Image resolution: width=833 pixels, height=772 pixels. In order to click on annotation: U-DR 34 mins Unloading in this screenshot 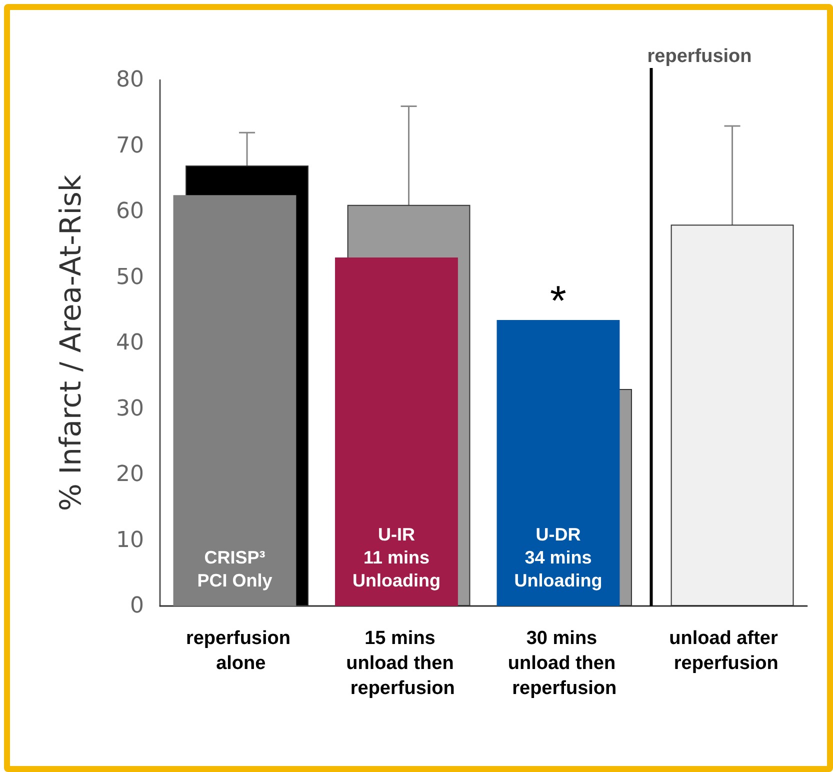, I will do `click(558, 557)`.